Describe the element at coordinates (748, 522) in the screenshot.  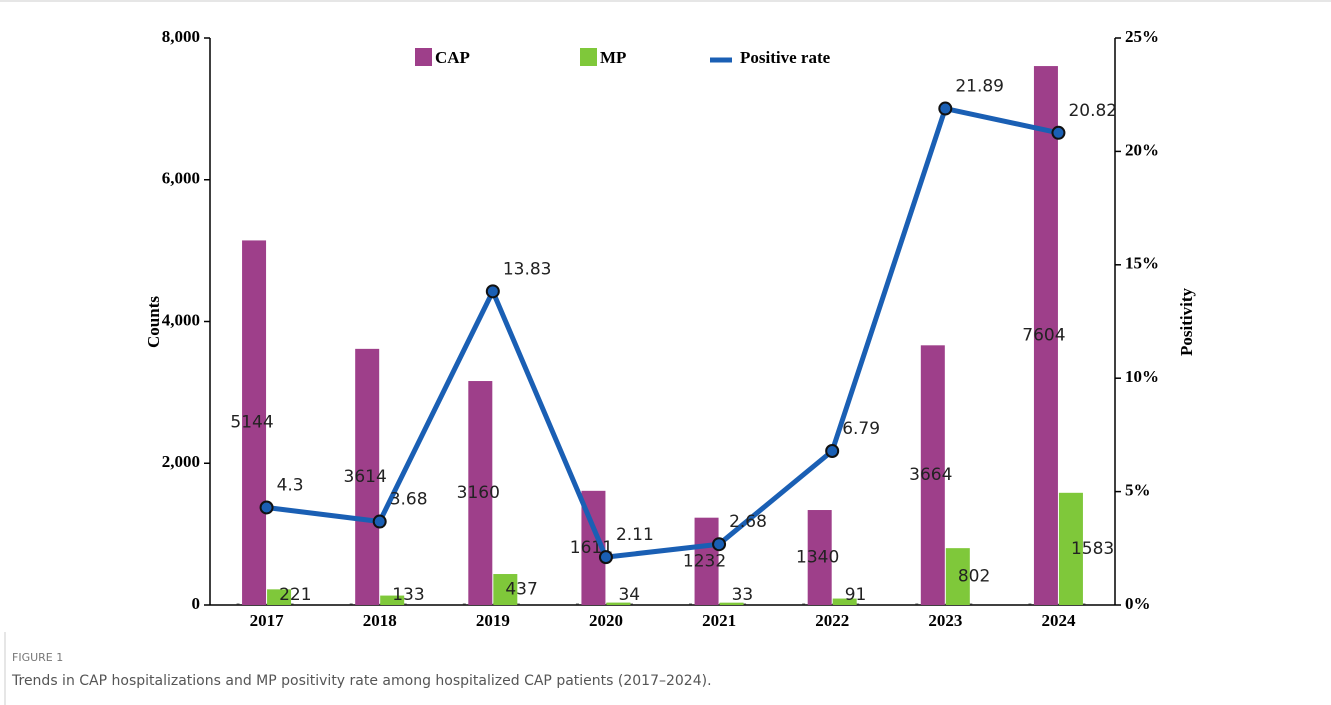
I see `data-label: 2.68` at that location.